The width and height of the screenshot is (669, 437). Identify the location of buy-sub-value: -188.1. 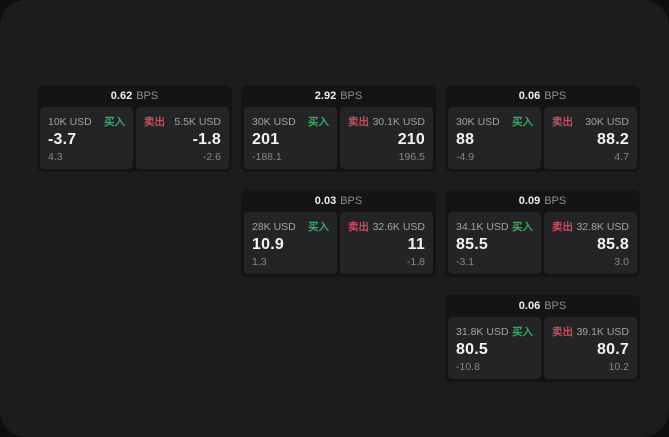
(267, 157).